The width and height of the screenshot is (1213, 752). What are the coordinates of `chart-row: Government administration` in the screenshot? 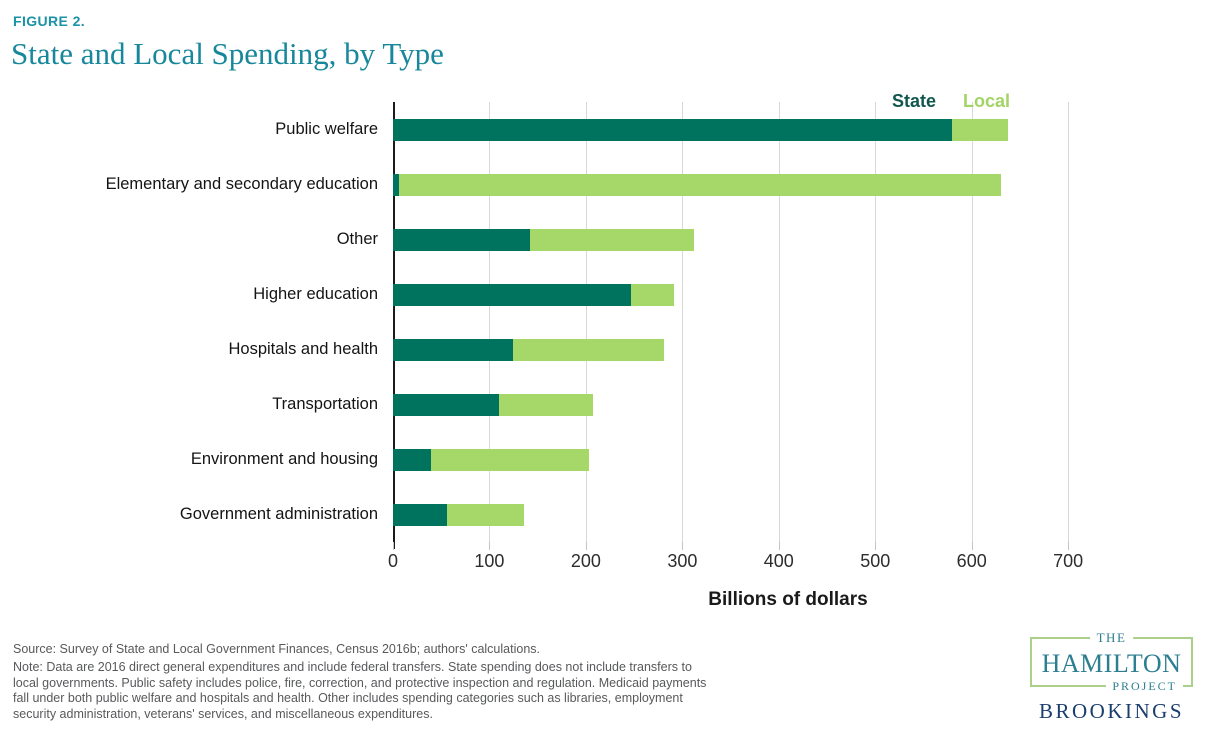 It's located at (550, 514).